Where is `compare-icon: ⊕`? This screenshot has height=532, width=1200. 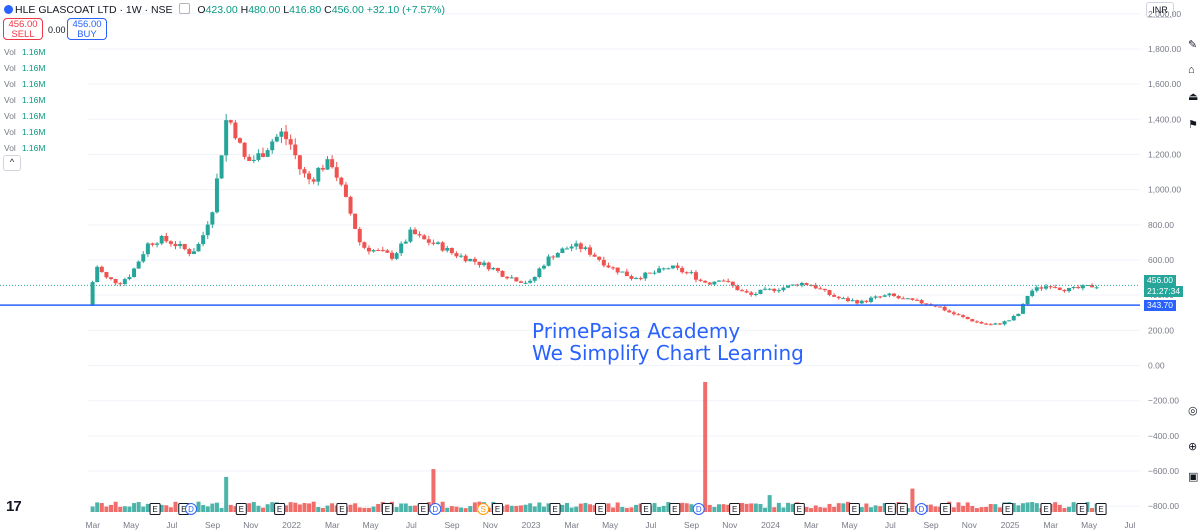 compare-icon: ⊕ is located at coordinates (1193, 447).